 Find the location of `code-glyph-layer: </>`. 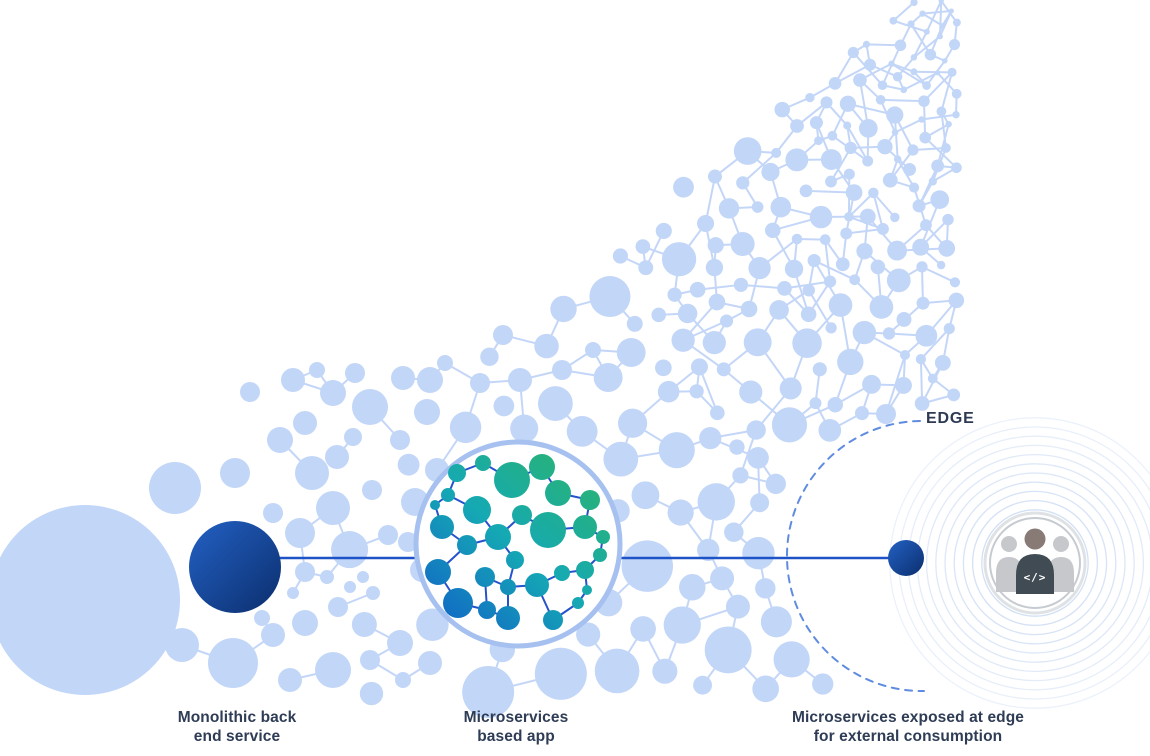

code-glyph-layer: </> is located at coordinates (1035, 577).